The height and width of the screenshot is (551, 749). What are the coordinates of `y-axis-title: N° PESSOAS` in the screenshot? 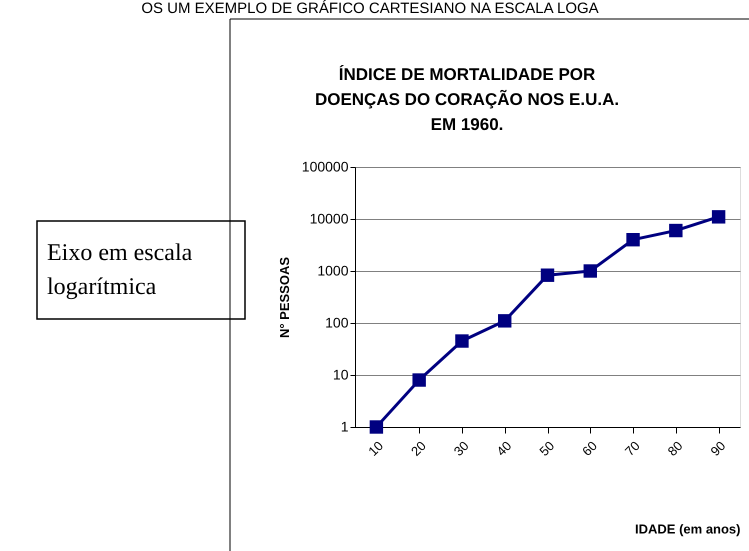 It's located at (284, 297).